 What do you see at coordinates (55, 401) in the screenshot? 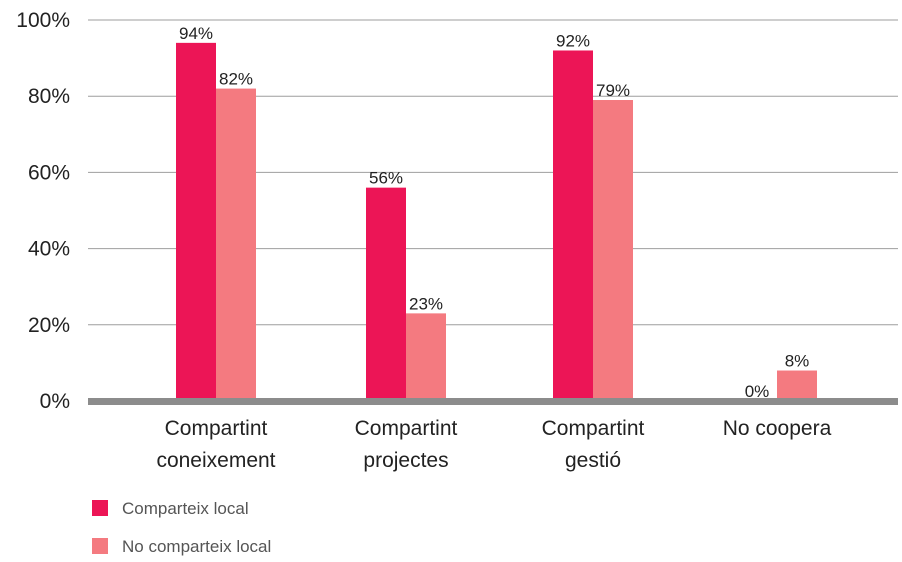
I see `y-tick-label: 0%` at bounding box center [55, 401].